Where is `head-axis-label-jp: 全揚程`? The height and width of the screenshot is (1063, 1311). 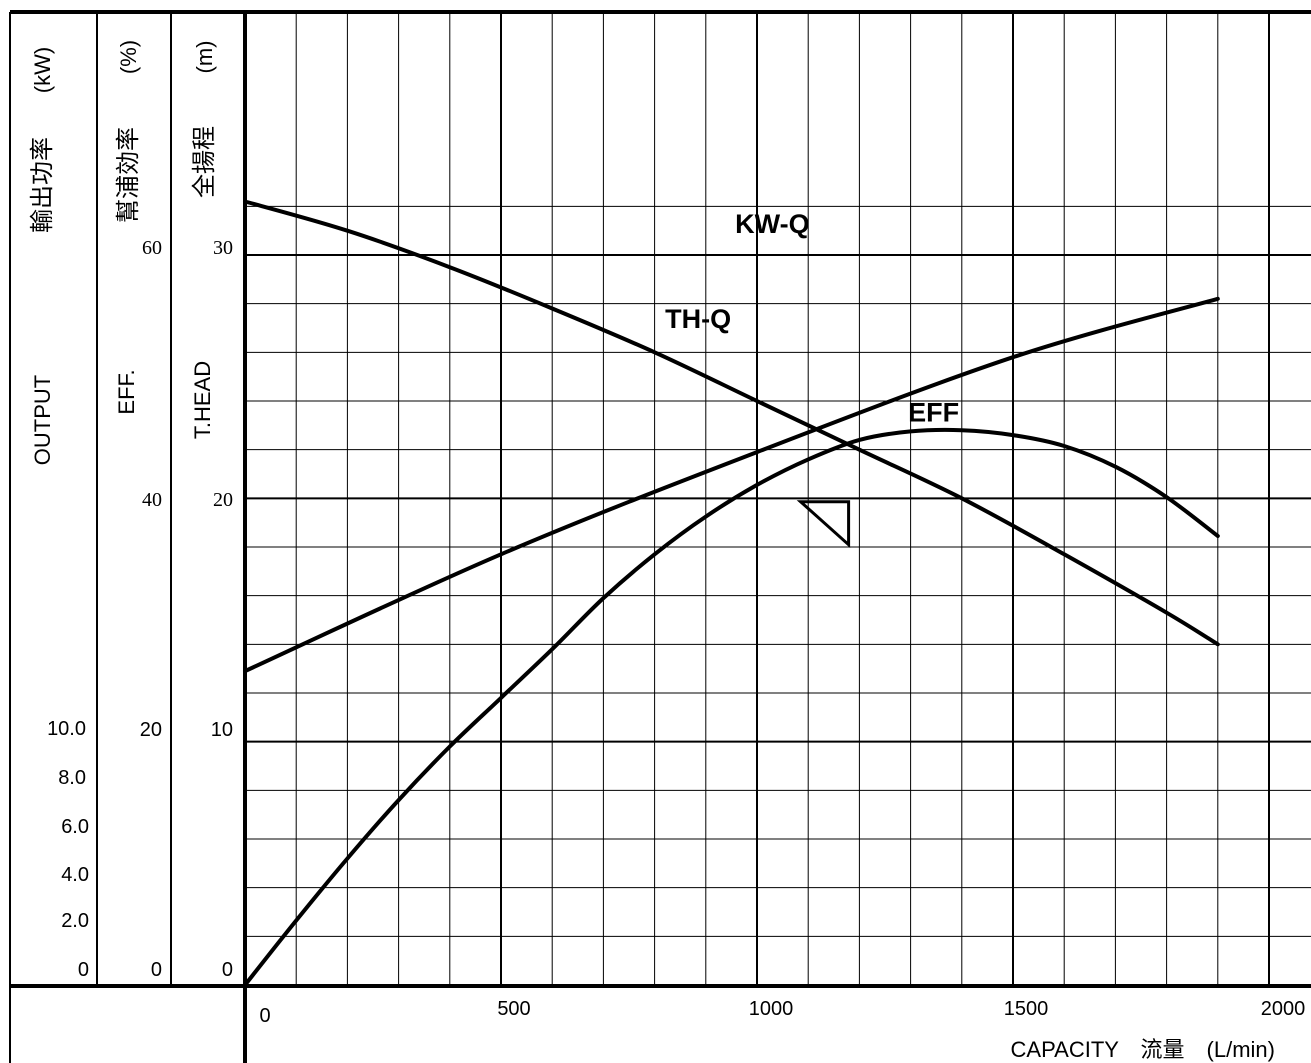
head-axis-label-jp: 全揚程 is located at coordinates (204, 162).